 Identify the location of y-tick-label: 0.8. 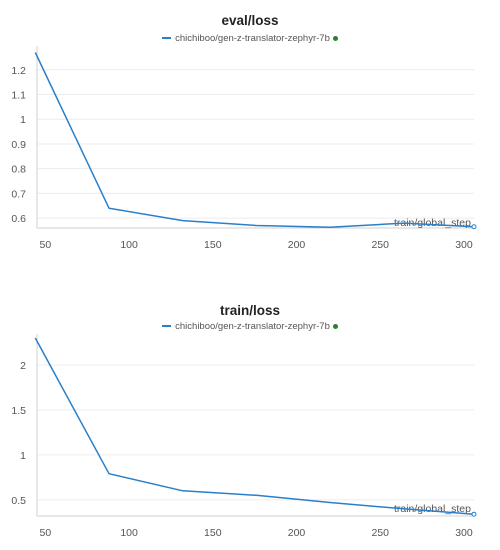
(18, 170).